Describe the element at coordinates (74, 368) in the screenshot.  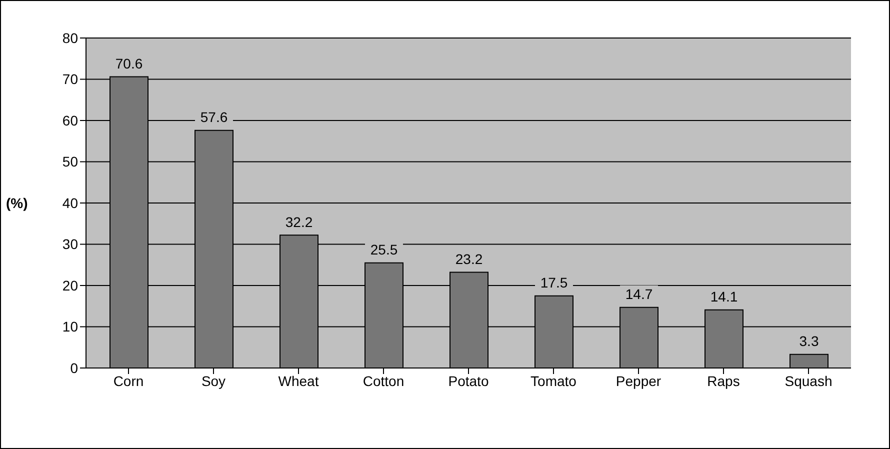
I see `y-tick-label: 0` at that location.